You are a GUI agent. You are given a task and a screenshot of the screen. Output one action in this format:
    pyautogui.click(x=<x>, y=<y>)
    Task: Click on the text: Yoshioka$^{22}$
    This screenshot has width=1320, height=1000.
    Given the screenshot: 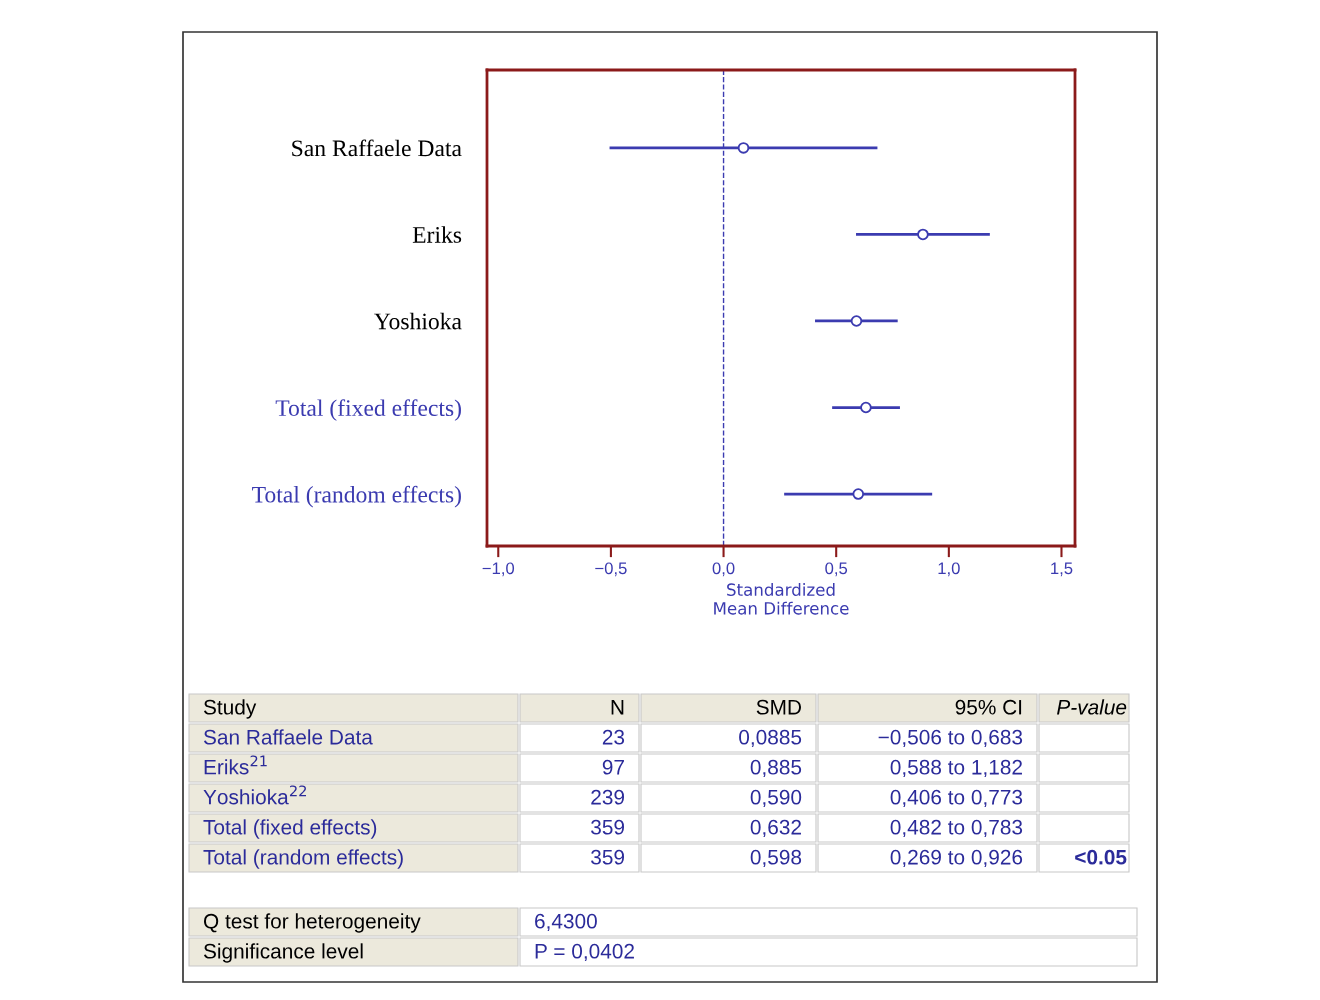 What is the action you would take?
    pyautogui.click(x=254, y=795)
    